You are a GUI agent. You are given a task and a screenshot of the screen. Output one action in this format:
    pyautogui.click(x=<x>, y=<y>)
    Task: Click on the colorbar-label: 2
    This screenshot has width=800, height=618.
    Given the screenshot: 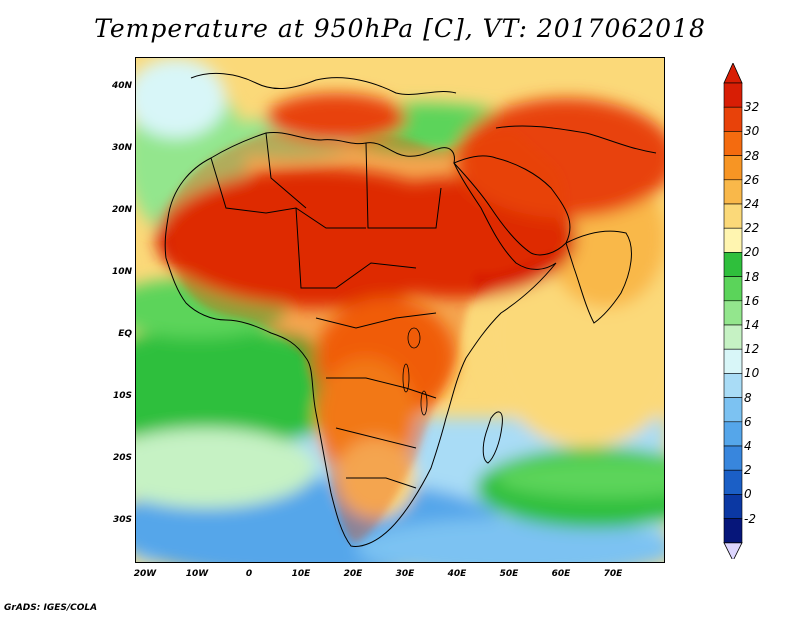 What is the action you would take?
    pyautogui.click(x=748, y=470)
    